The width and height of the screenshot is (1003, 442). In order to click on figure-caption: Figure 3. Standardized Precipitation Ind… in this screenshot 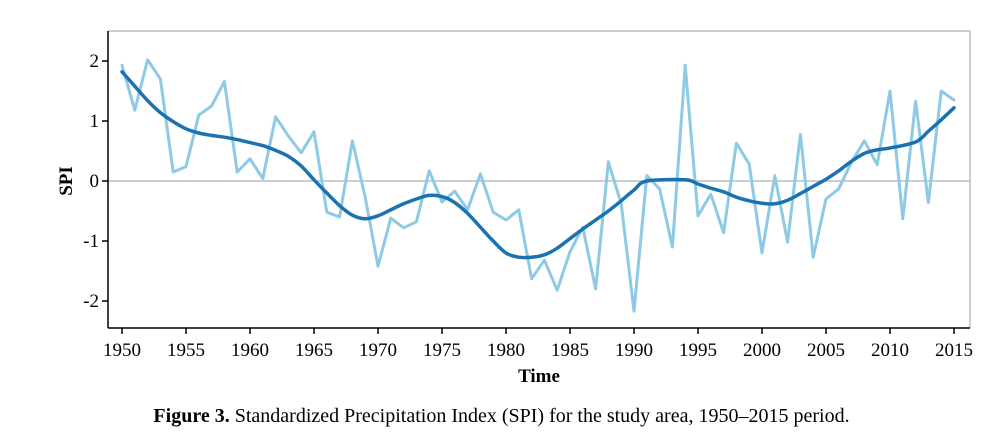, I will do `click(501, 416)`.